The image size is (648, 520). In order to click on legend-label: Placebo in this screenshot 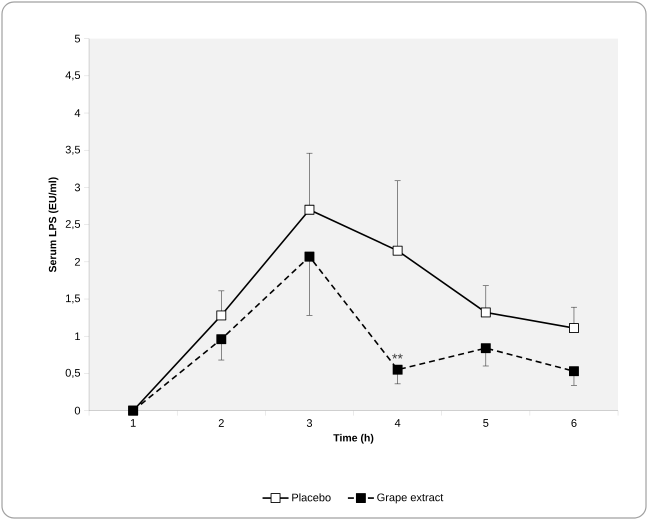, I will do `click(311, 497)`.